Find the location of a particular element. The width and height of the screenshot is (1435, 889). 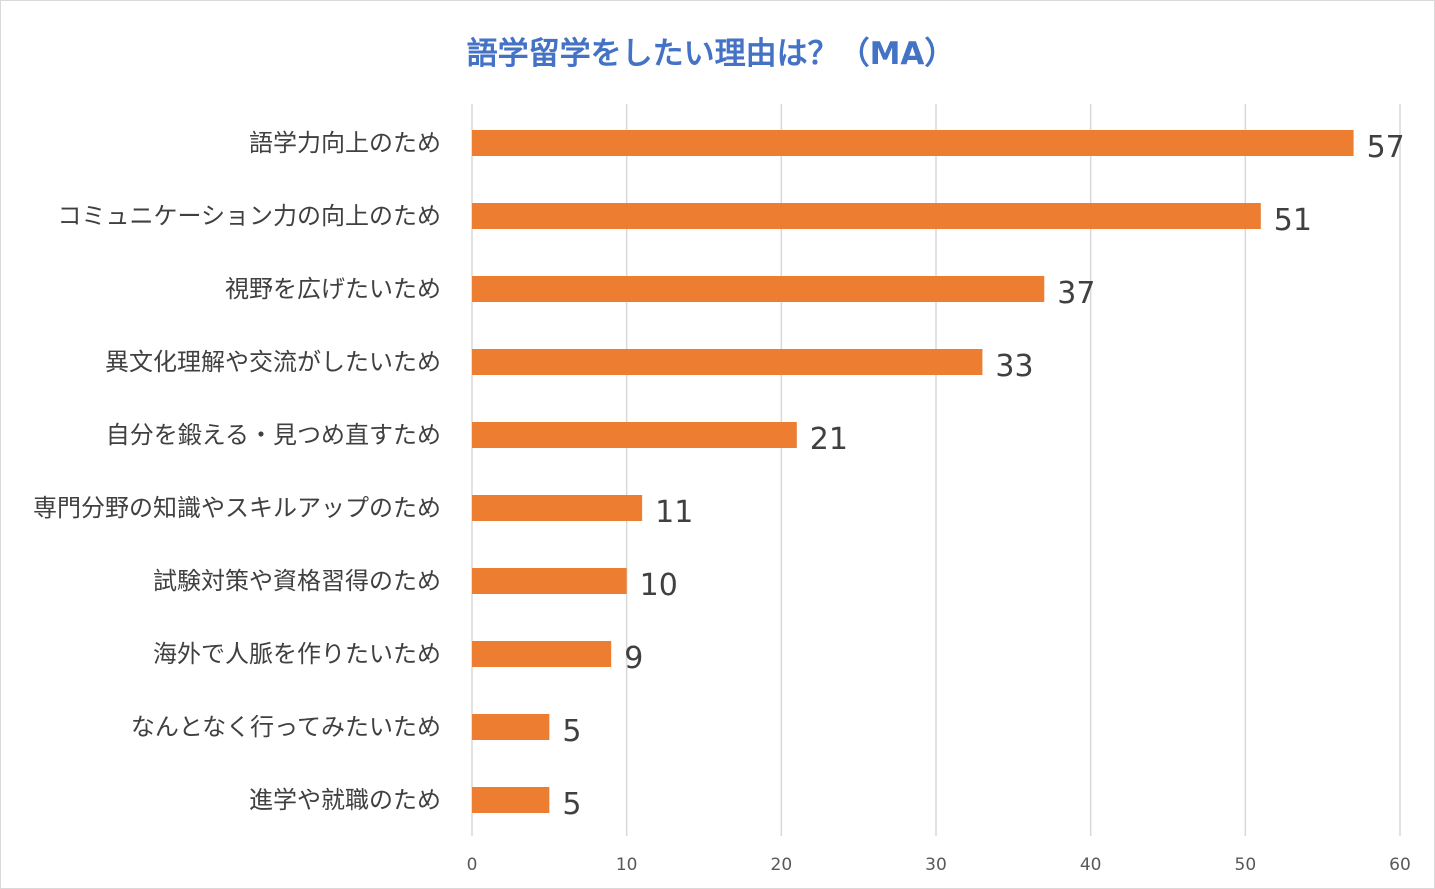

data-label: 11 is located at coordinates (674, 512).